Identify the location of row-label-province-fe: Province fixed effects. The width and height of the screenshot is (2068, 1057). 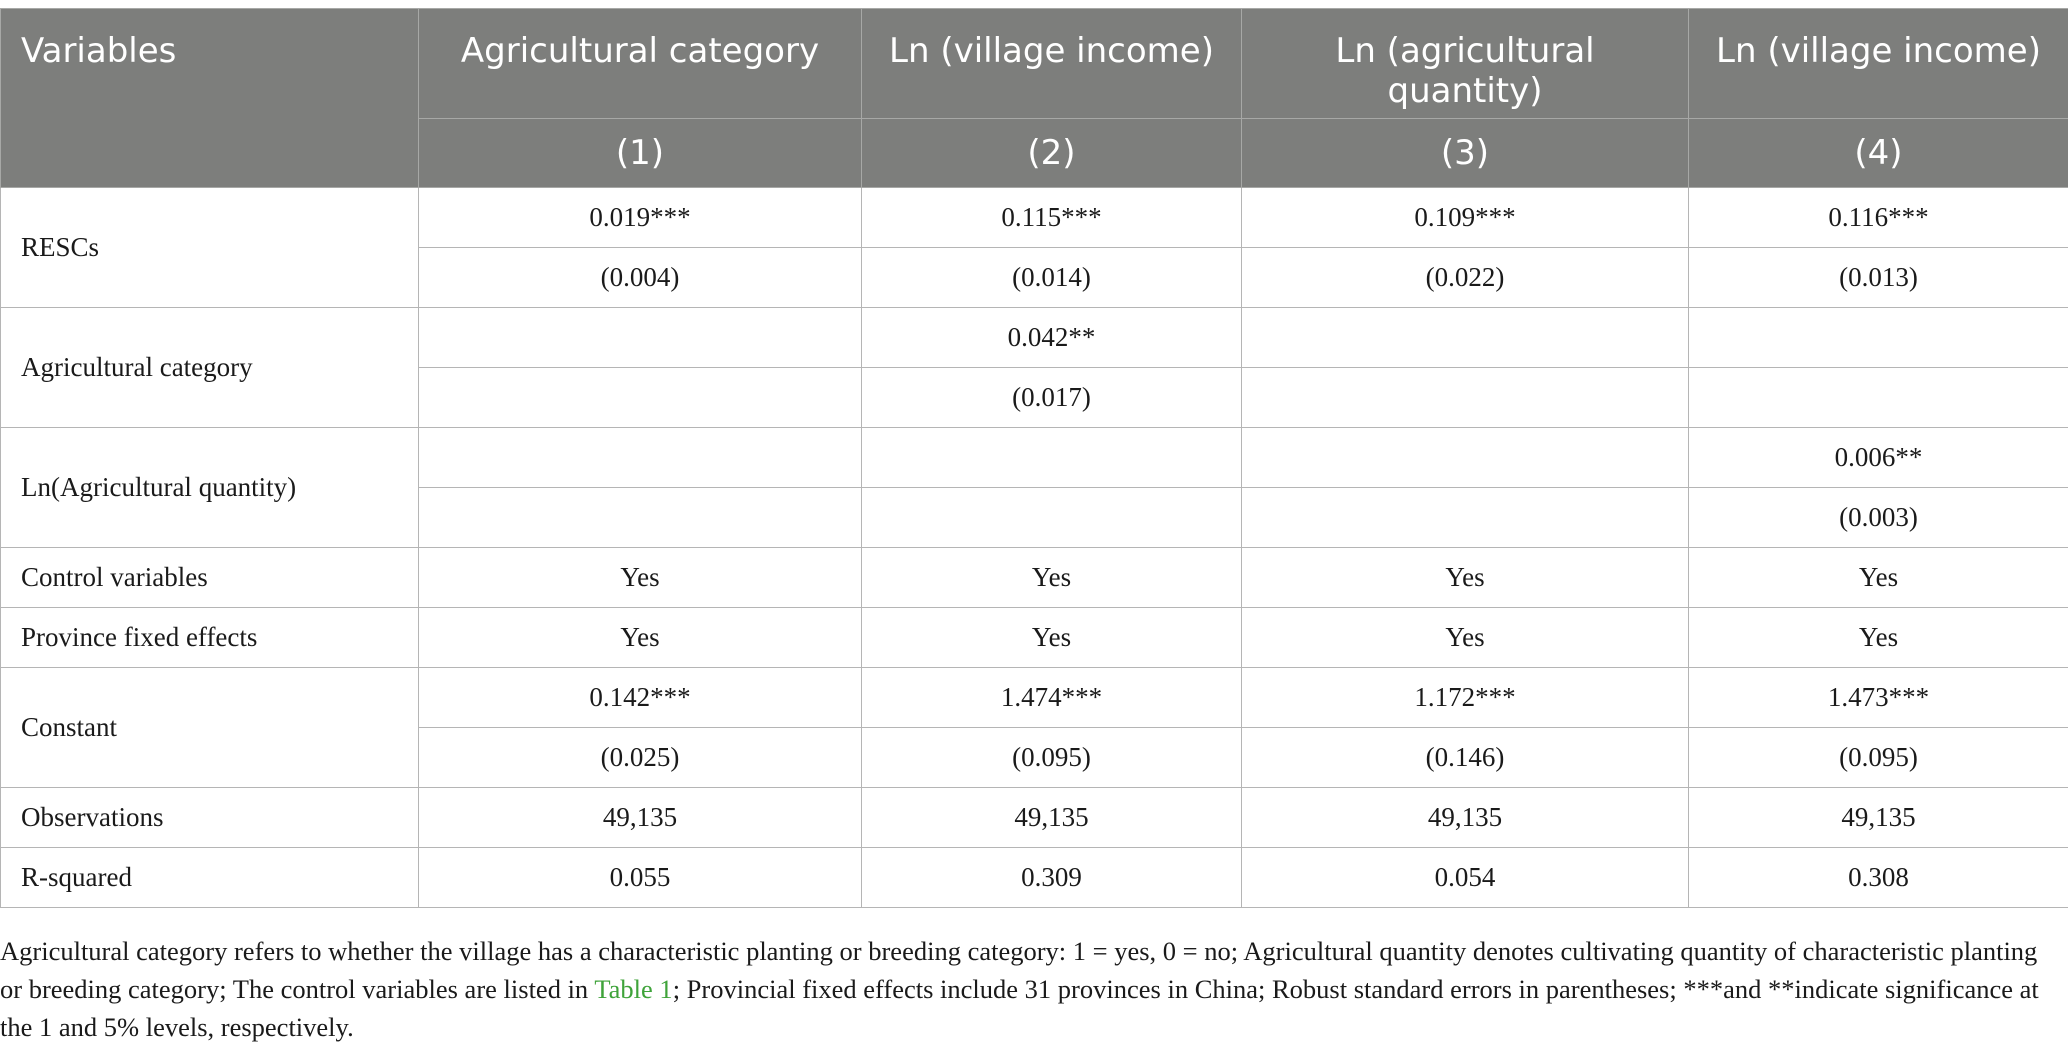
(209, 637).